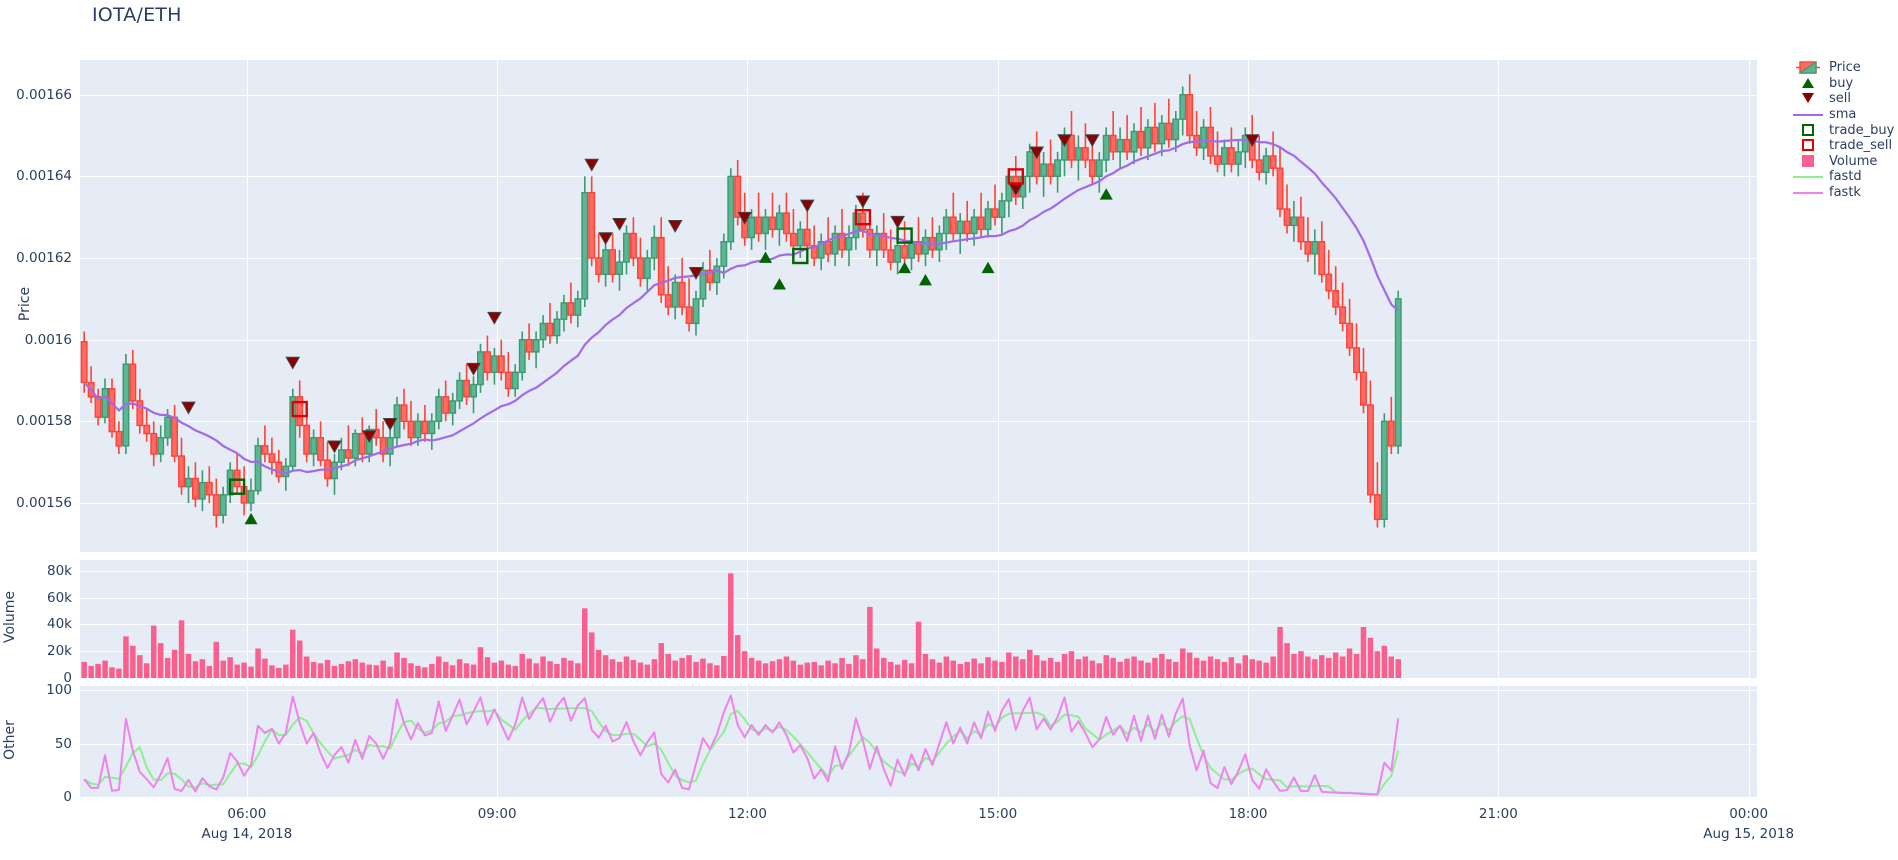 The height and width of the screenshot is (860, 1898). I want to click on legend-label: trade_buy, so click(1862, 130).